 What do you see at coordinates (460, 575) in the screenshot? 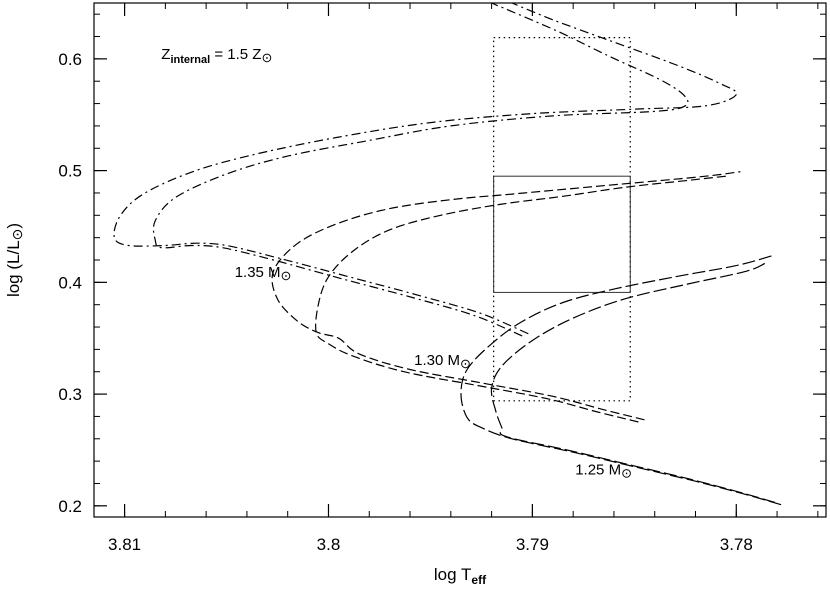
I see `x-axis-label: log Teff` at bounding box center [460, 575].